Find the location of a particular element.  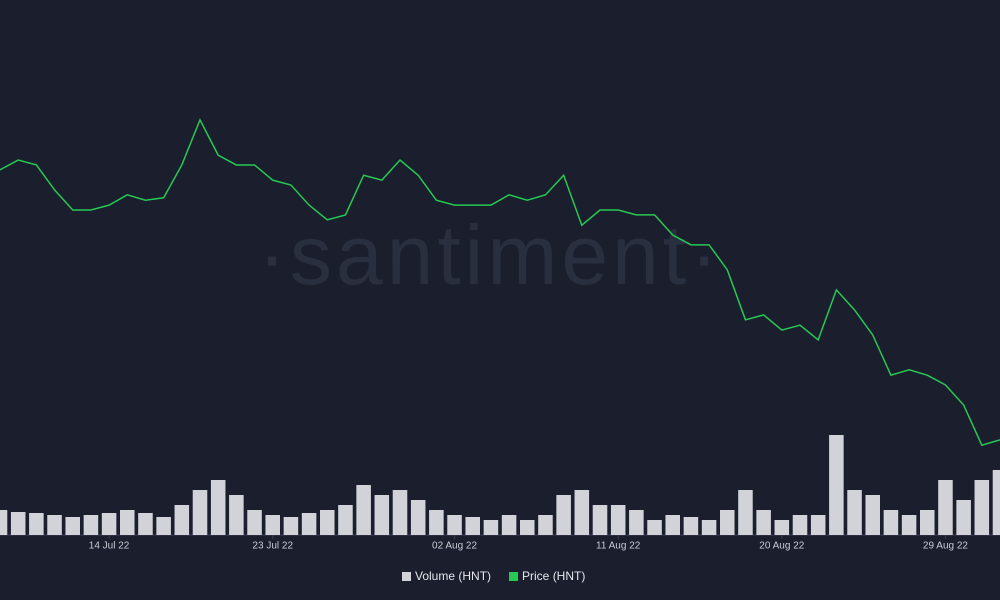

x-tick-label: 02 Aug 22 is located at coordinates (454, 546).